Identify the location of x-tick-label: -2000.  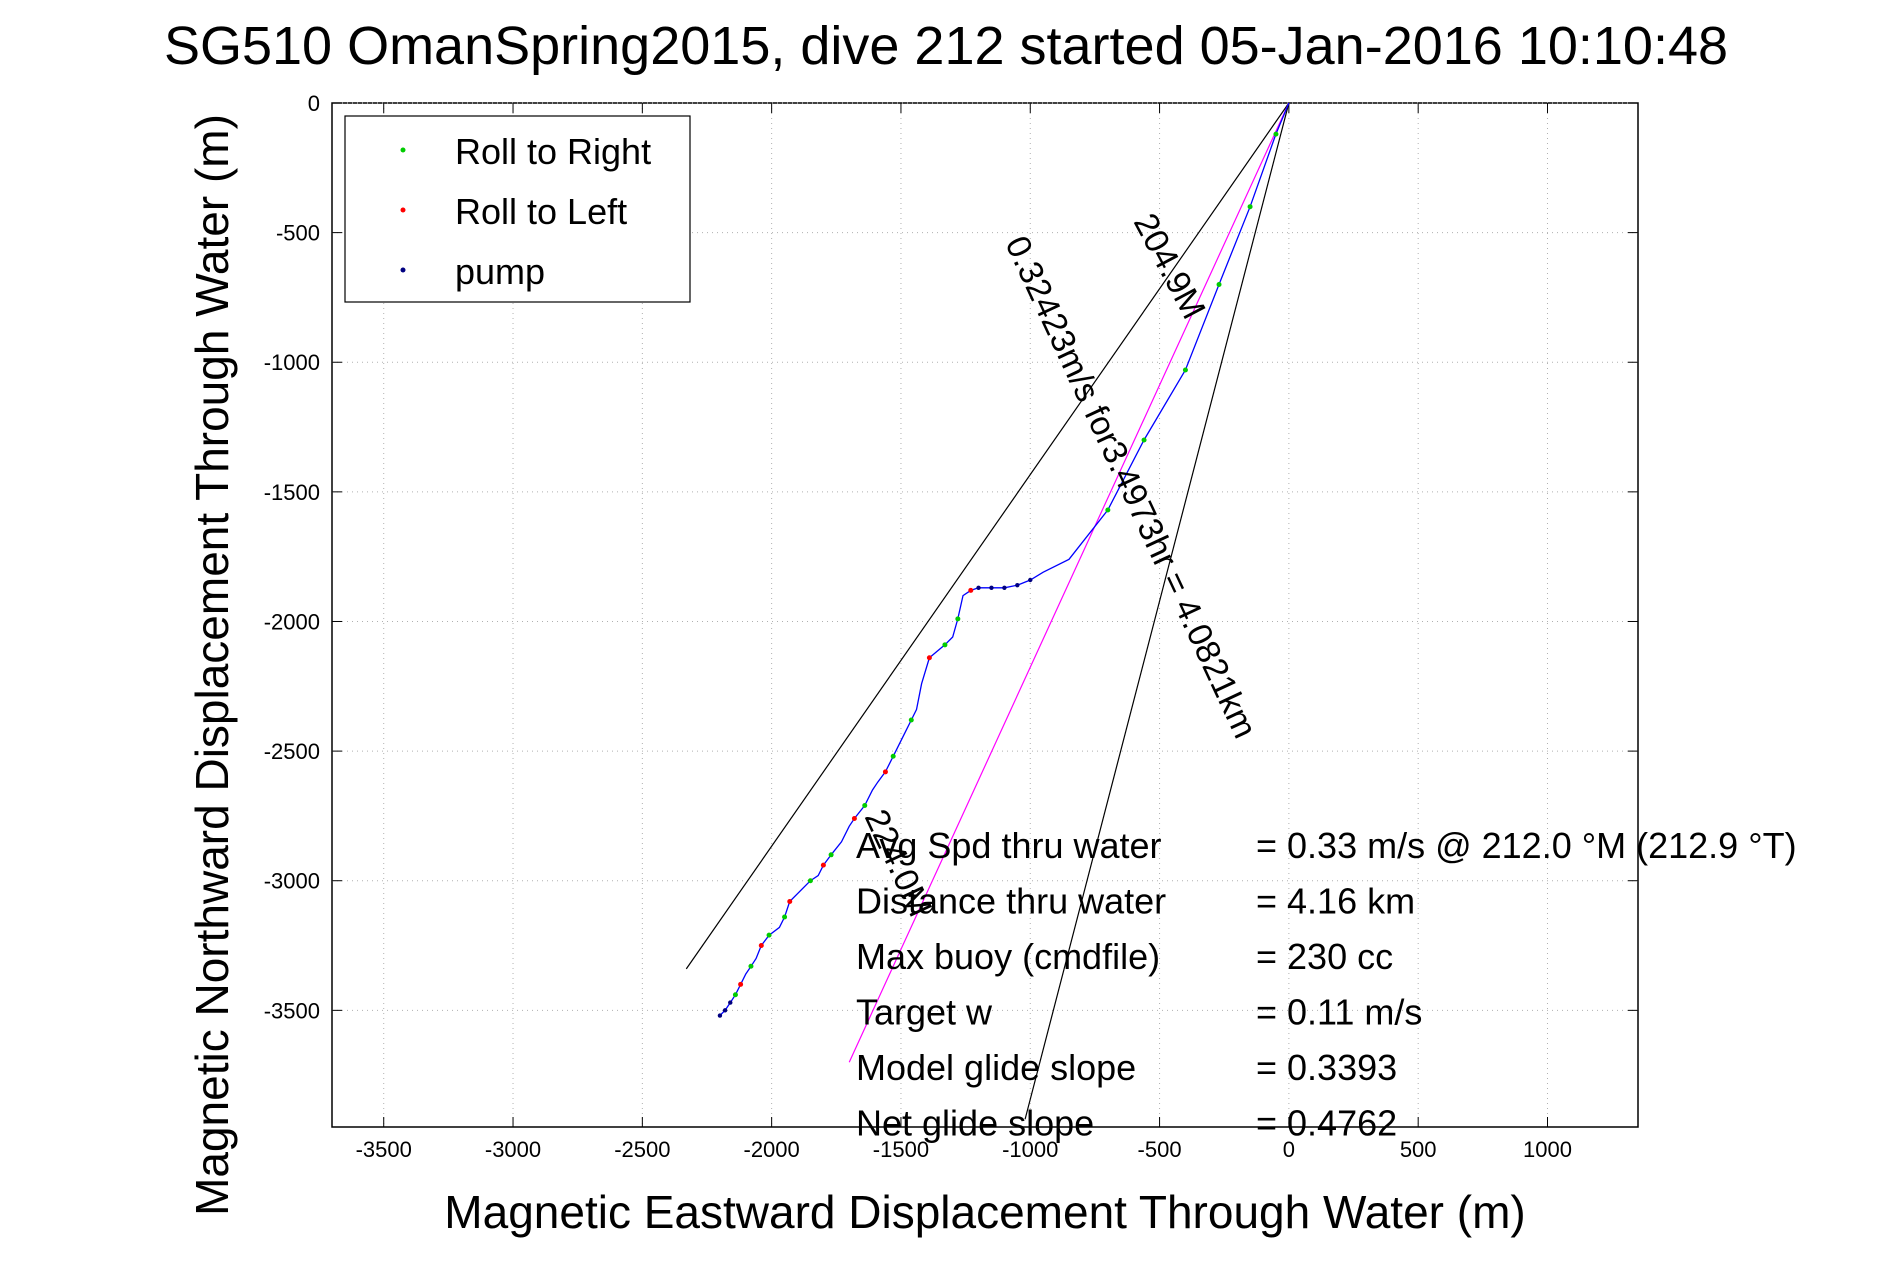
(772, 1149).